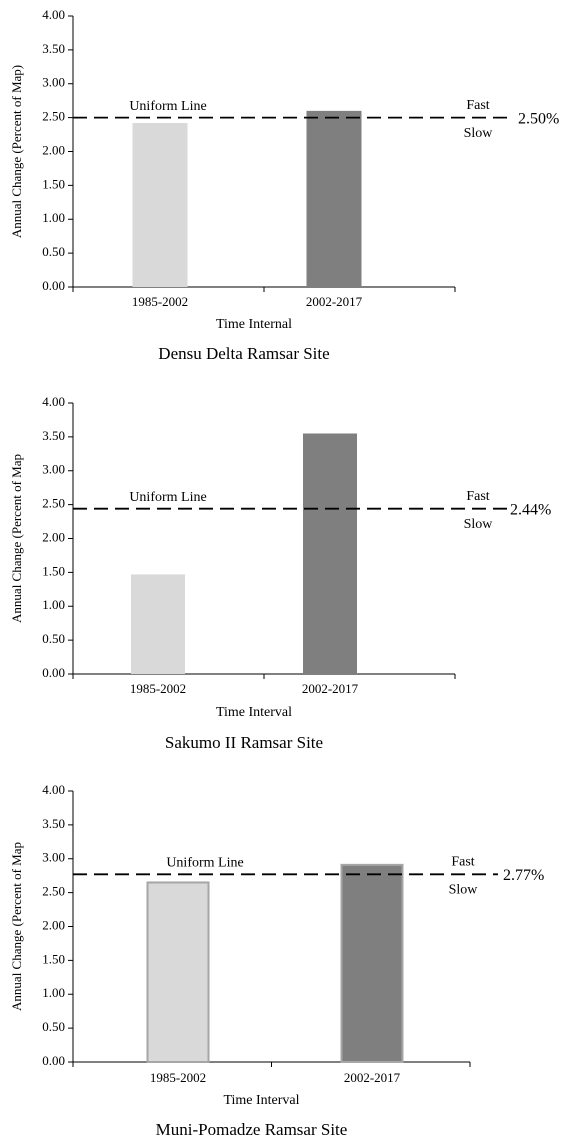  I want to click on chart-title: Densu Delta Ramsar Site, so click(243, 353).